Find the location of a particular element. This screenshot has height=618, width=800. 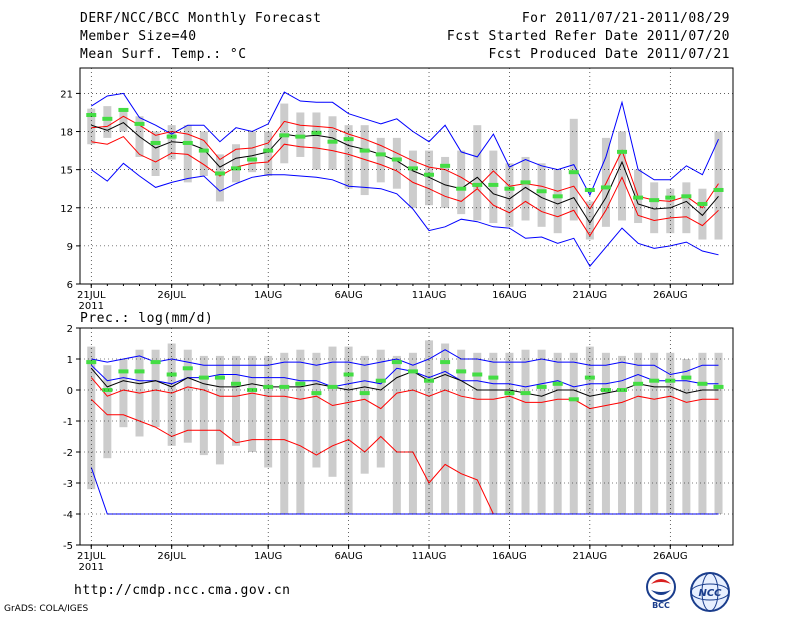

prec-xtick-label: 6AUG is located at coordinates (348, 556).